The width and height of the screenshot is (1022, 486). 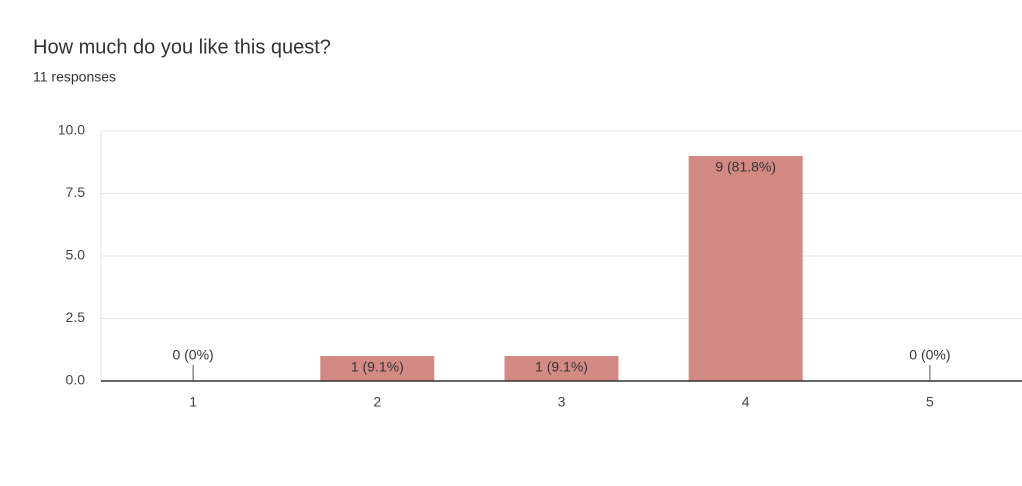 What do you see at coordinates (76, 380) in the screenshot?
I see `y-tick-label: 0.0` at bounding box center [76, 380].